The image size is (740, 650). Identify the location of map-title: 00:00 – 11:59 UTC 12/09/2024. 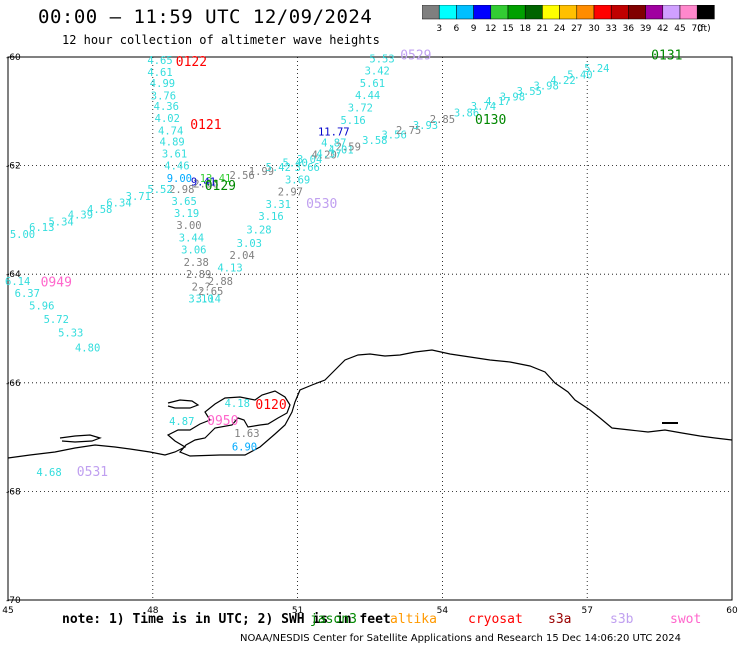
(205, 17).